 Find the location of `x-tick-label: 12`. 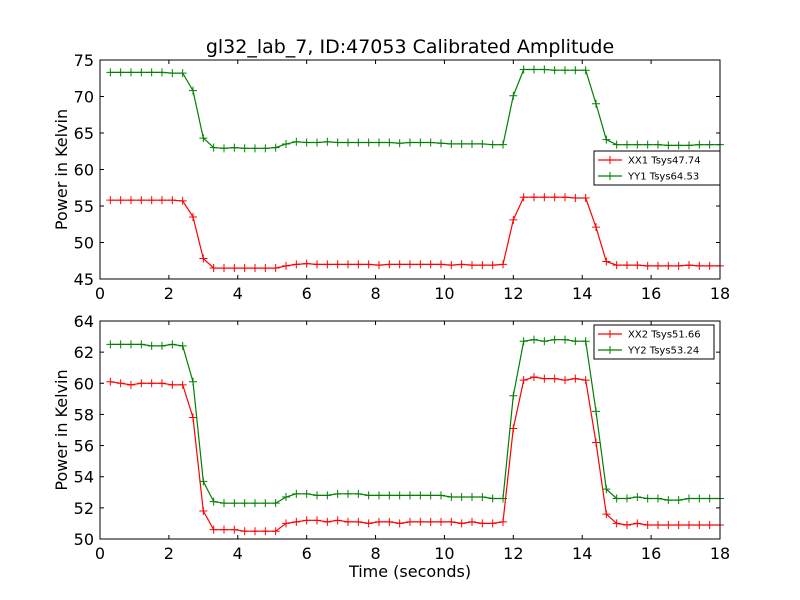

x-tick-label: 12 is located at coordinates (513, 553).